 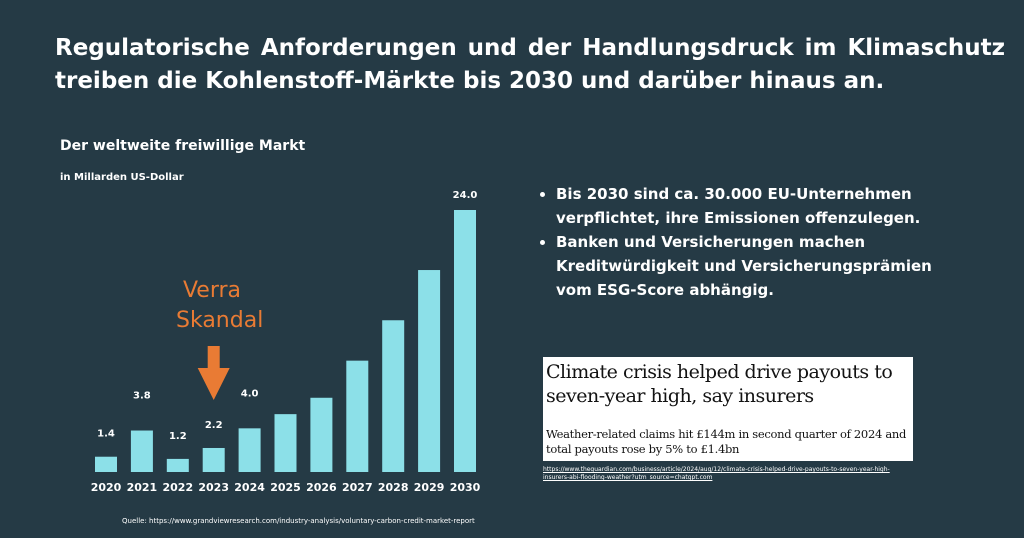 I want to click on x-tick-label: 2029, so click(x=429, y=487).